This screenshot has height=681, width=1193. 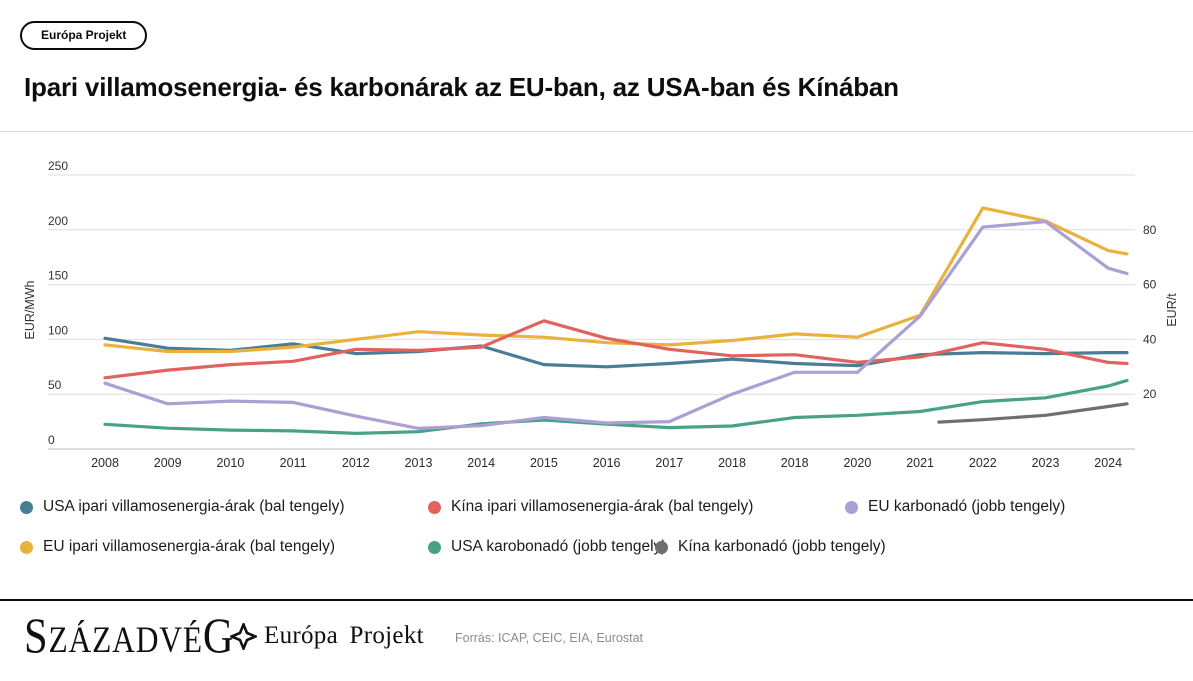 I want to click on left-axis-tick-label: 100, so click(x=58, y=330).